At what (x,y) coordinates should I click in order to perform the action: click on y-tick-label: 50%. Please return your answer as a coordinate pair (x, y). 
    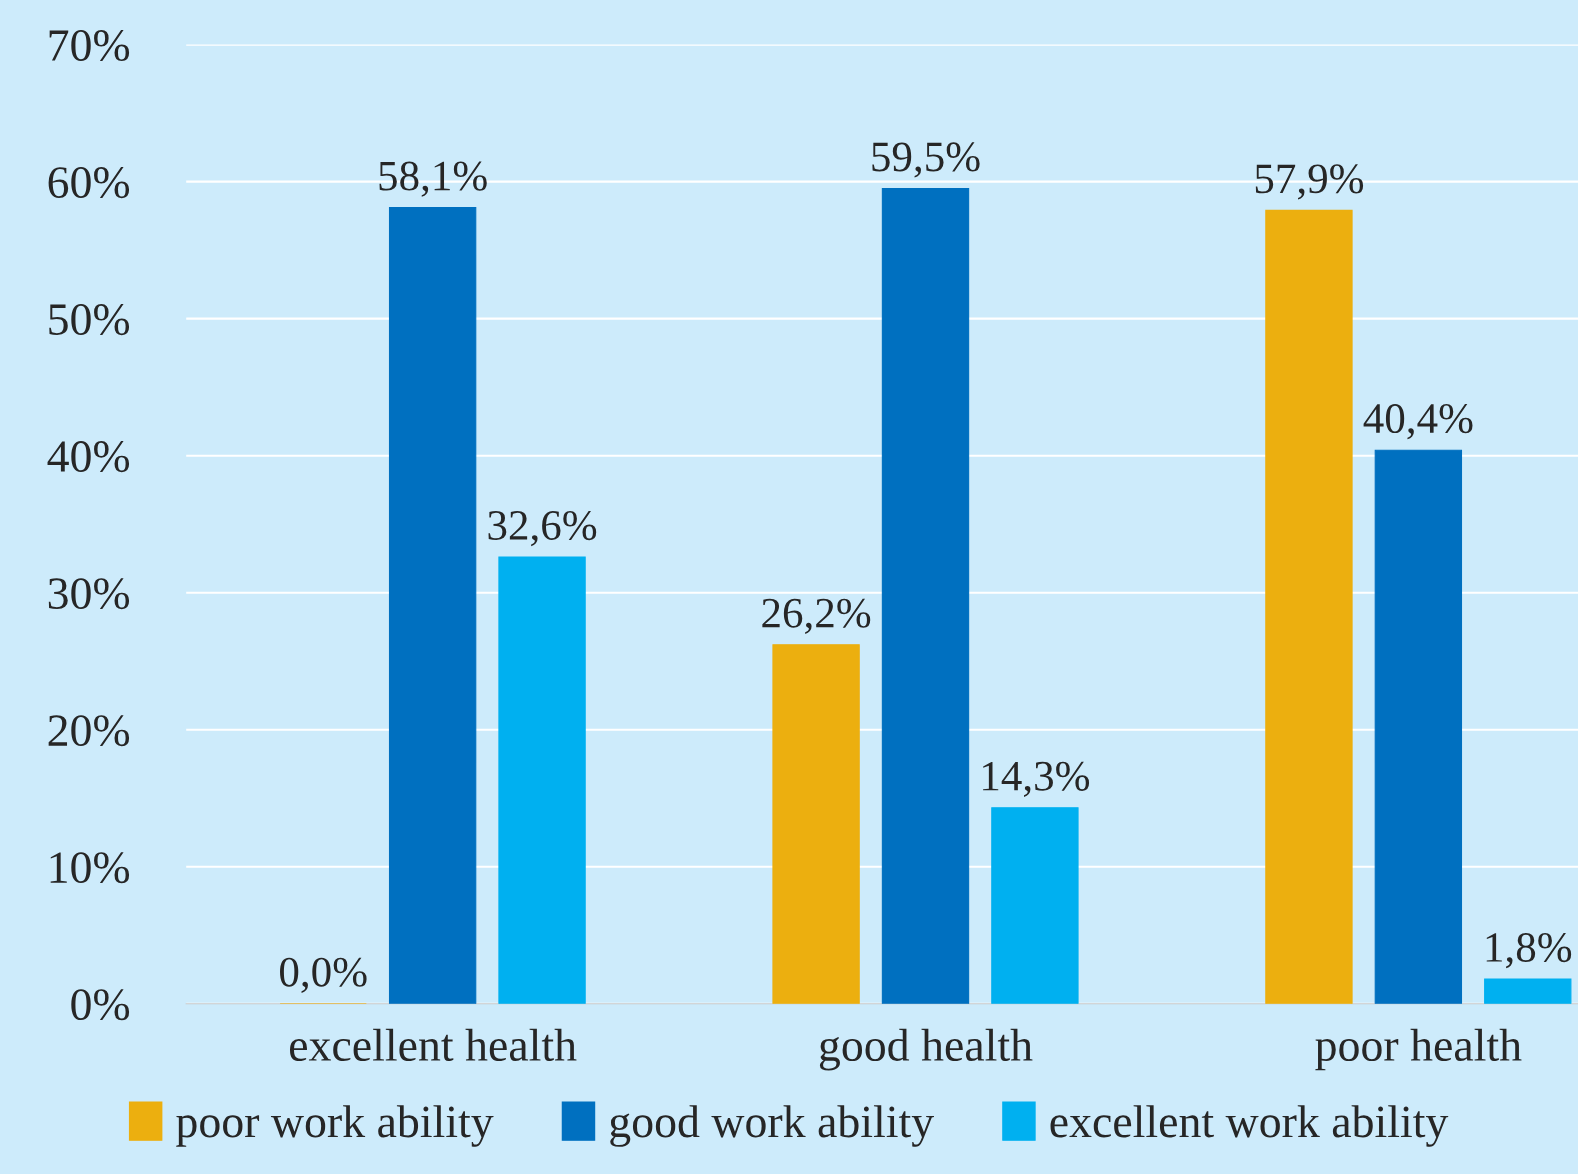
    Looking at the image, I should click on (89, 320).